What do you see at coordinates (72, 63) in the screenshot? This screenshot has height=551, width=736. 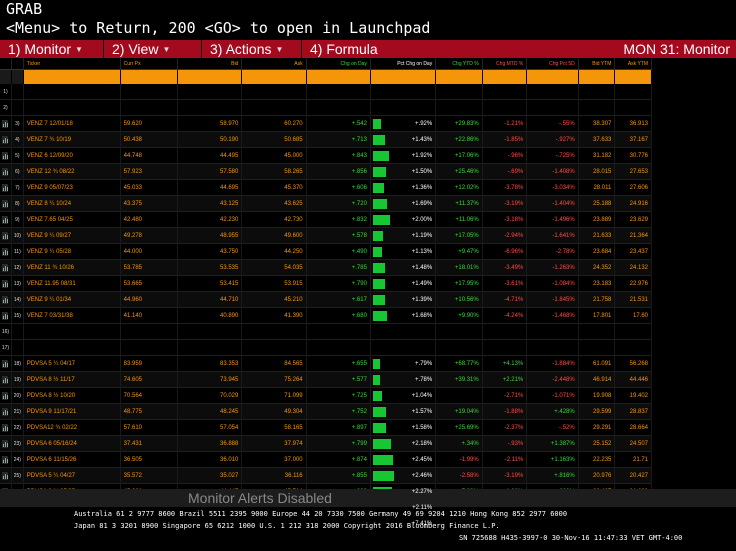 I see `column-header: Ticker` at bounding box center [72, 63].